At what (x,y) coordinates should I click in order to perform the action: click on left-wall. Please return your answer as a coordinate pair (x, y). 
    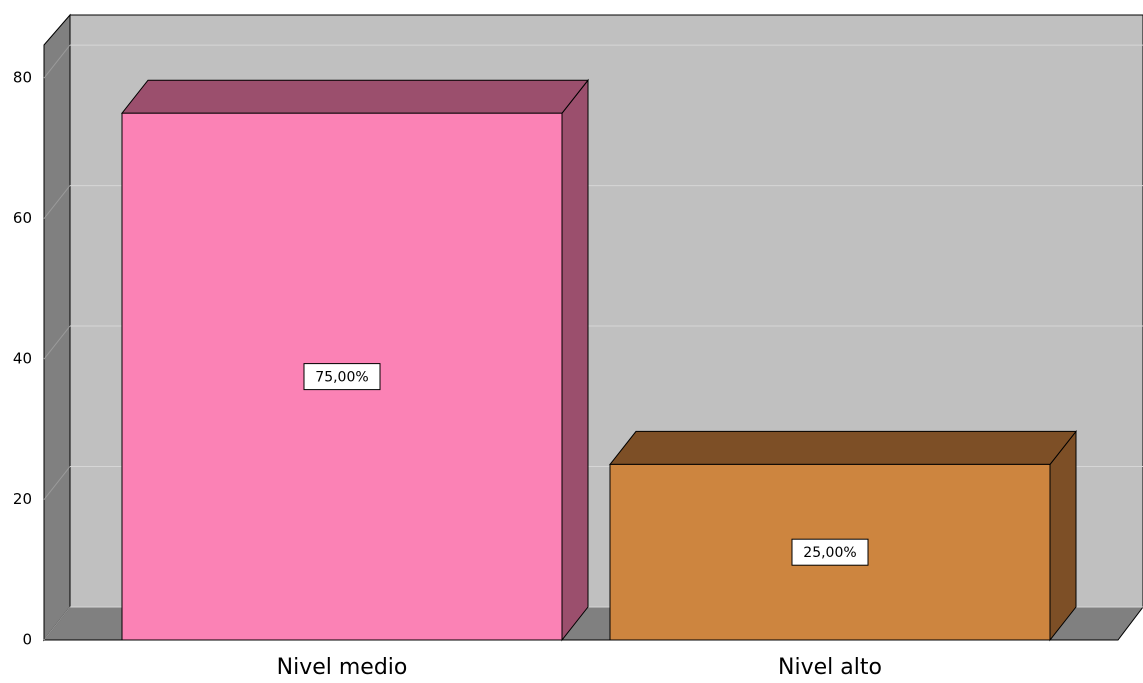
    Looking at the image, I should click on (57, 327).